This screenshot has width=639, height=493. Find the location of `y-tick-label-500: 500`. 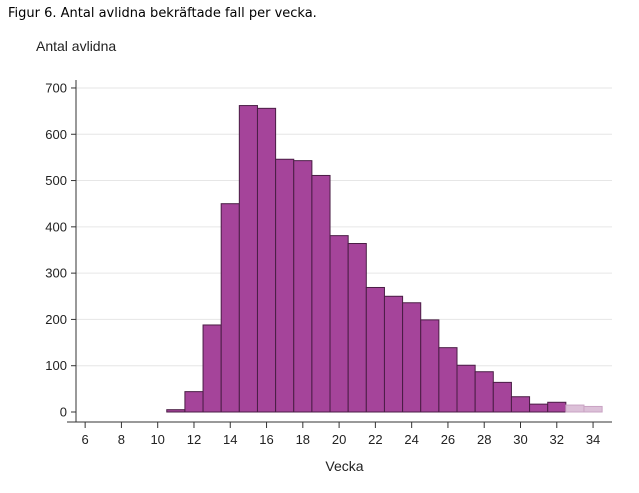

y-tick-label-500: 500 is located at coordinates (56, 180).